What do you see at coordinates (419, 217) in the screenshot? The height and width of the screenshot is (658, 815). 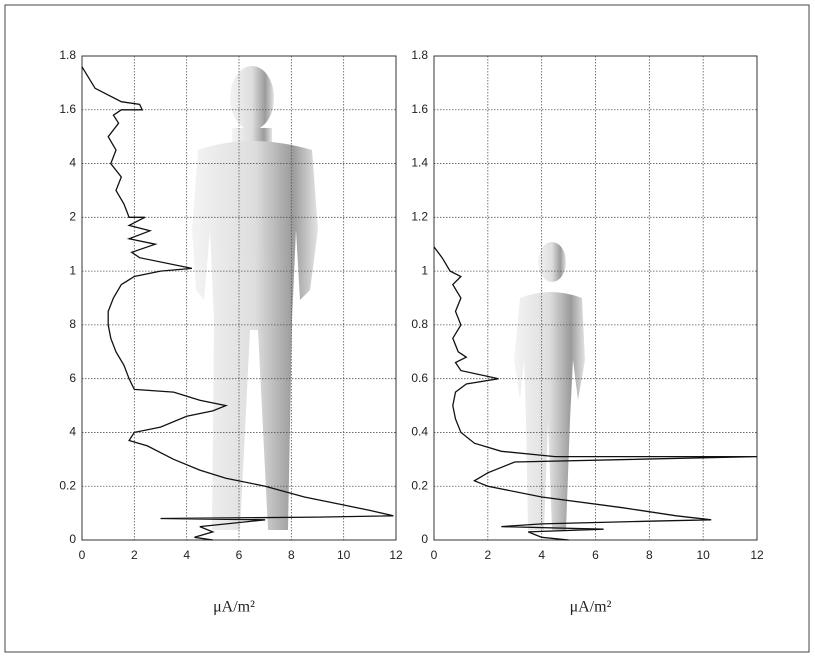 I see `y-tick-label: 1.2` at bounding box center [419, 217].